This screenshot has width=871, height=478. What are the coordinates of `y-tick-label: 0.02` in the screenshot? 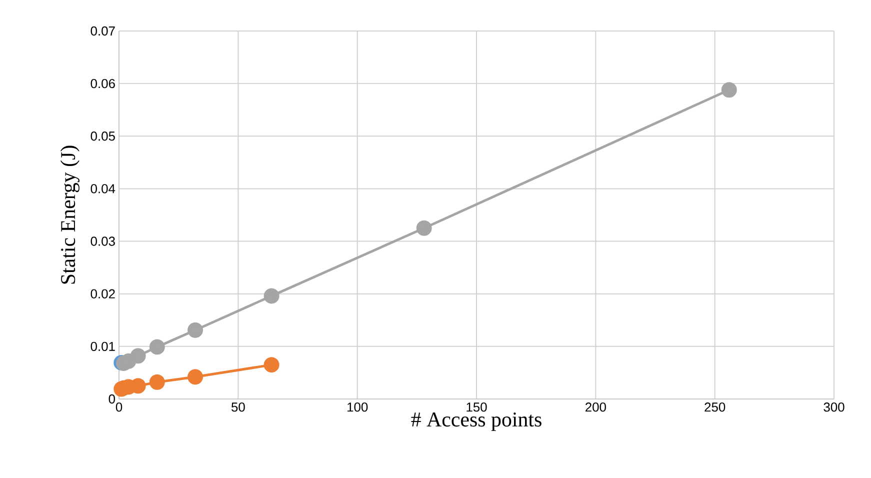 It's located at (102, 293).